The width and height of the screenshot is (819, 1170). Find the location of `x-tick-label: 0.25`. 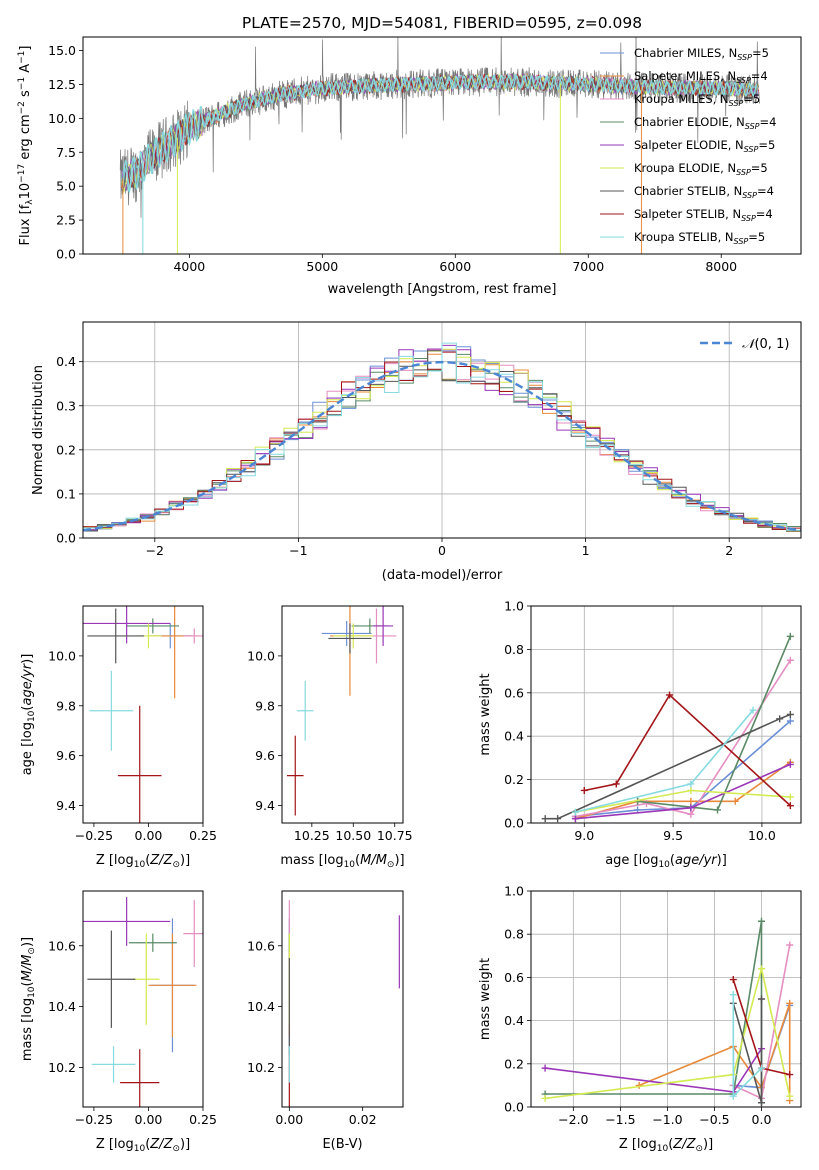

x-tick-label: 0.25 is located at coordinates (203, 835).